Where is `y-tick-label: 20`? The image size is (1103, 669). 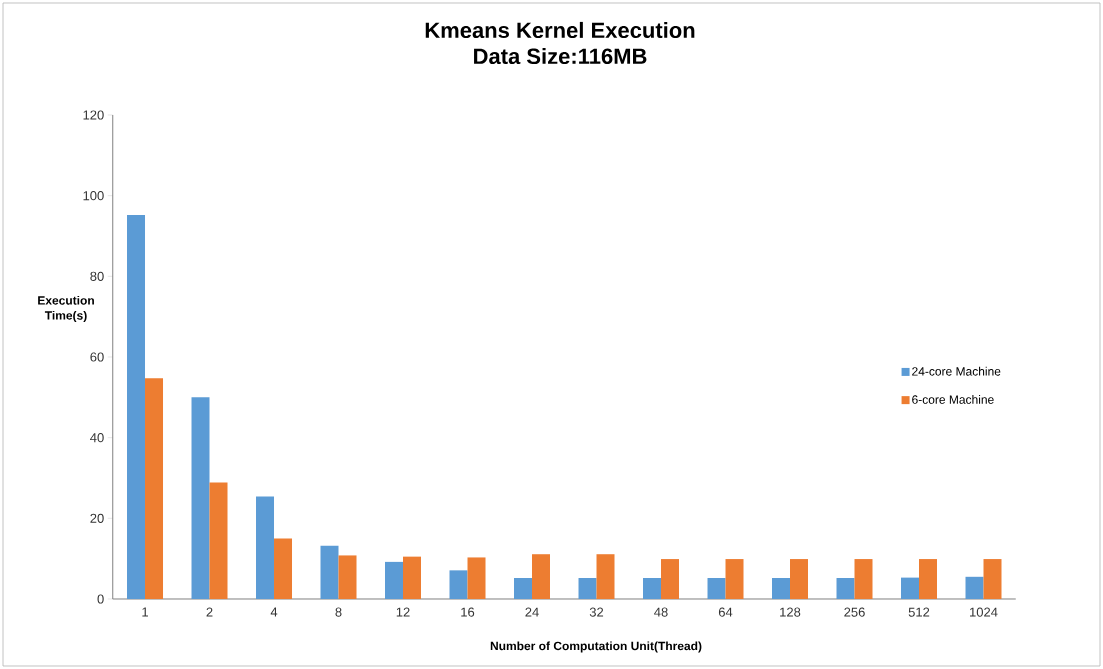 y-tick-label: 20 is located at coordinates (97, 518).